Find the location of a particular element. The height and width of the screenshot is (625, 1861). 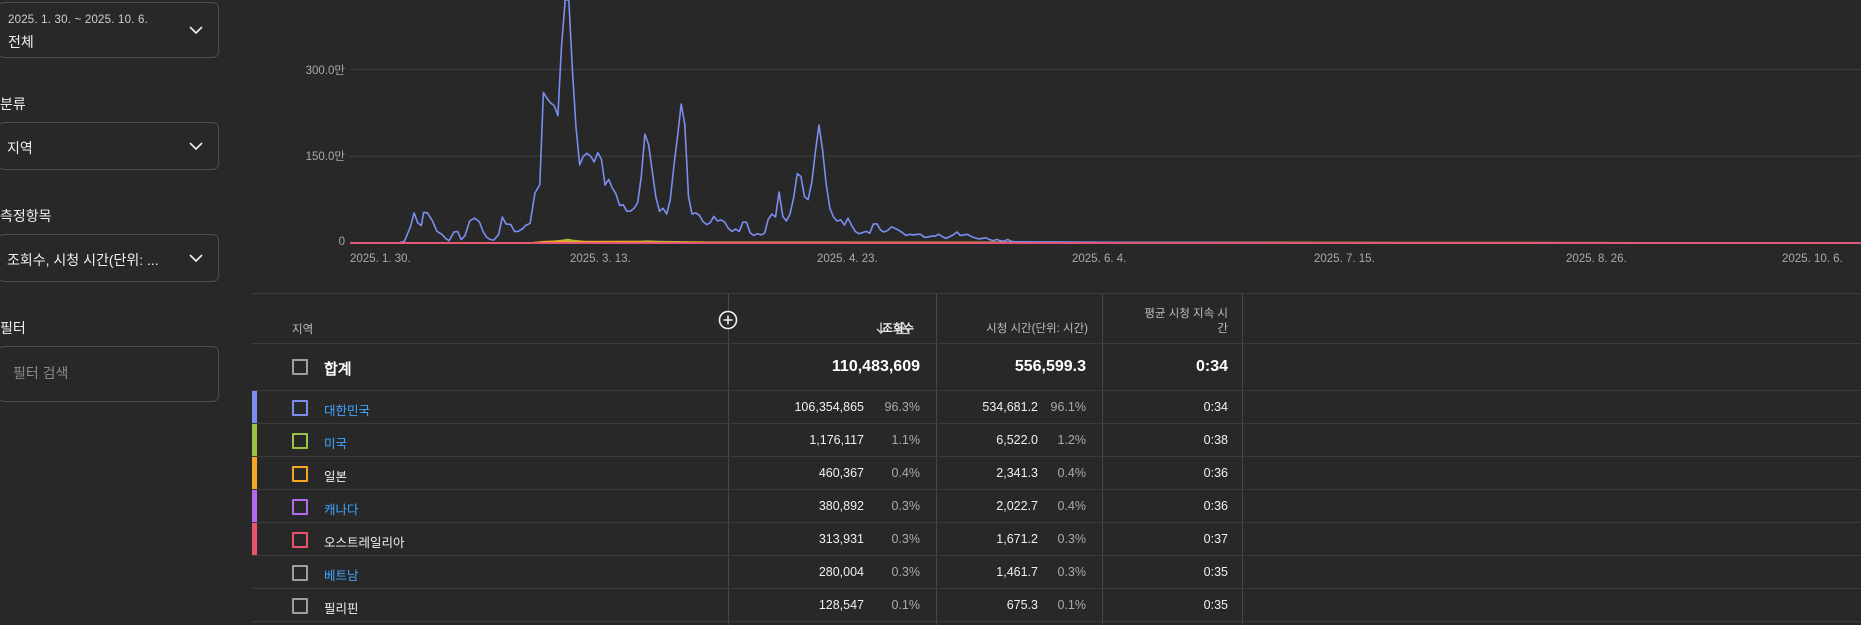

views-value: 460,367 is located at coordinates (841, 473).